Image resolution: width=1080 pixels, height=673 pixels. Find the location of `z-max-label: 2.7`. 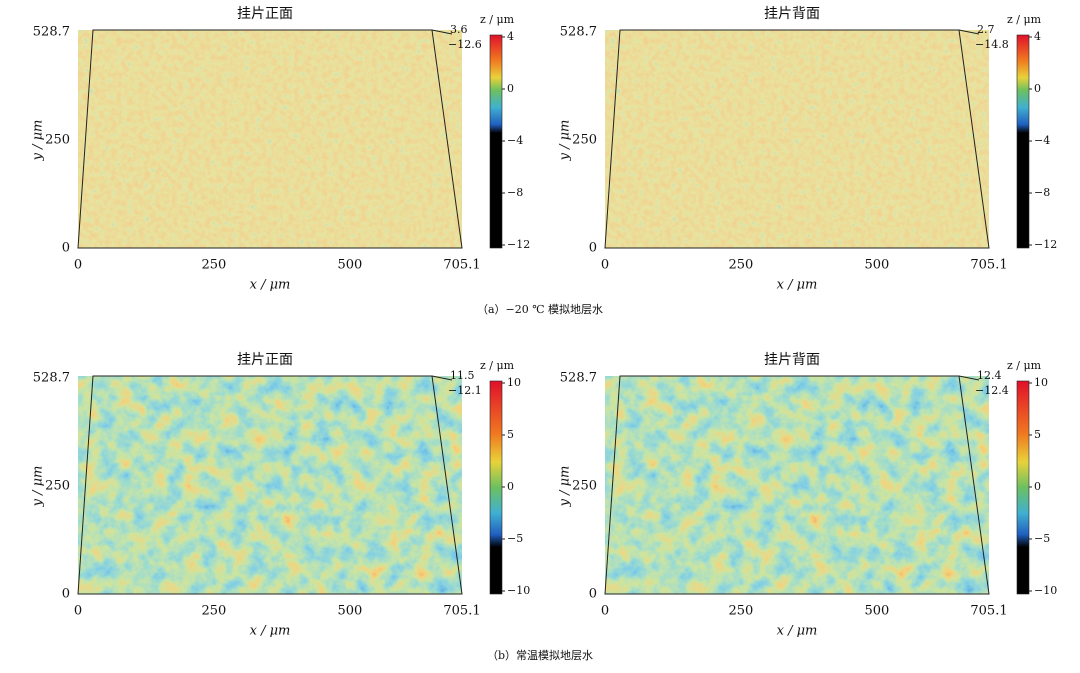

z-max-label: 2.7 is located at coordinates (986, 29).